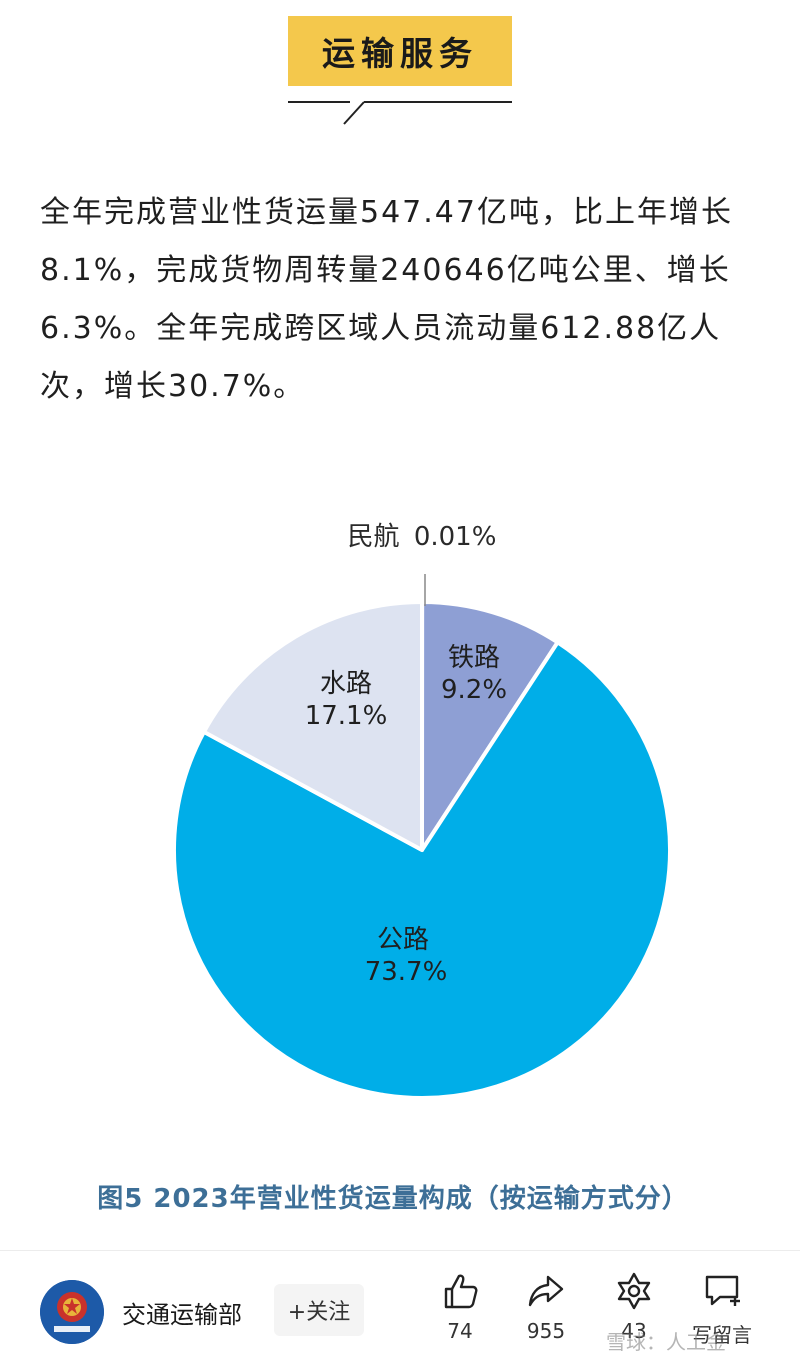  Describe the element at coordinates (546, 1291) in the screenshot. I see `share-arrow-icon` at that location.